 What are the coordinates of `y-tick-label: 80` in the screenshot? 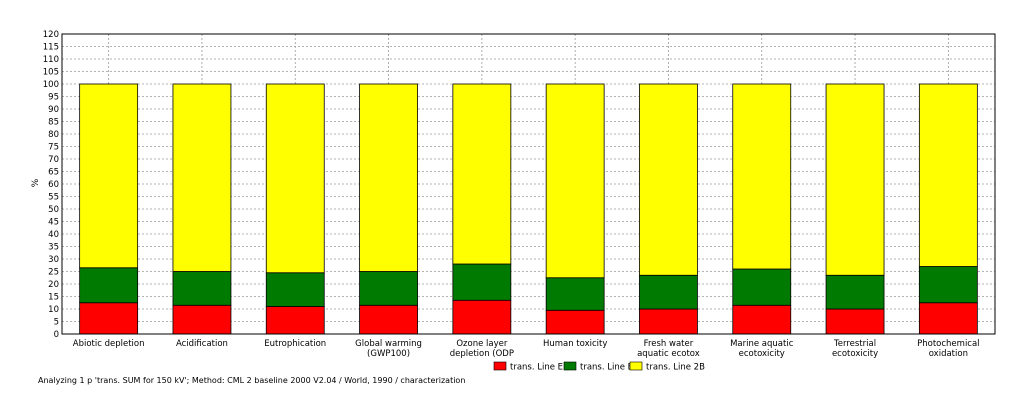 It's located at (53, 135).